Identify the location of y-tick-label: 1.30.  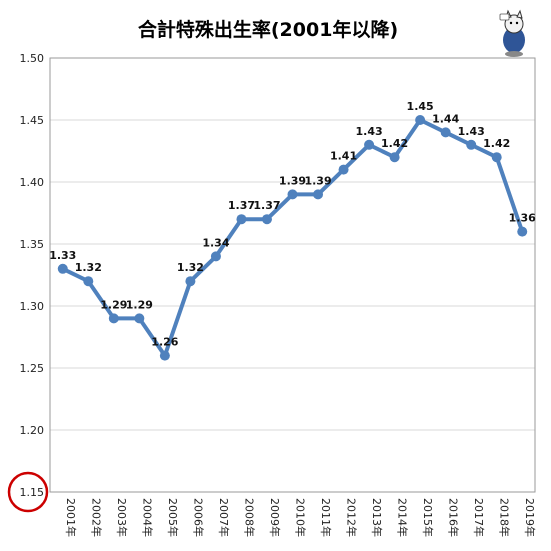
(32, 306).